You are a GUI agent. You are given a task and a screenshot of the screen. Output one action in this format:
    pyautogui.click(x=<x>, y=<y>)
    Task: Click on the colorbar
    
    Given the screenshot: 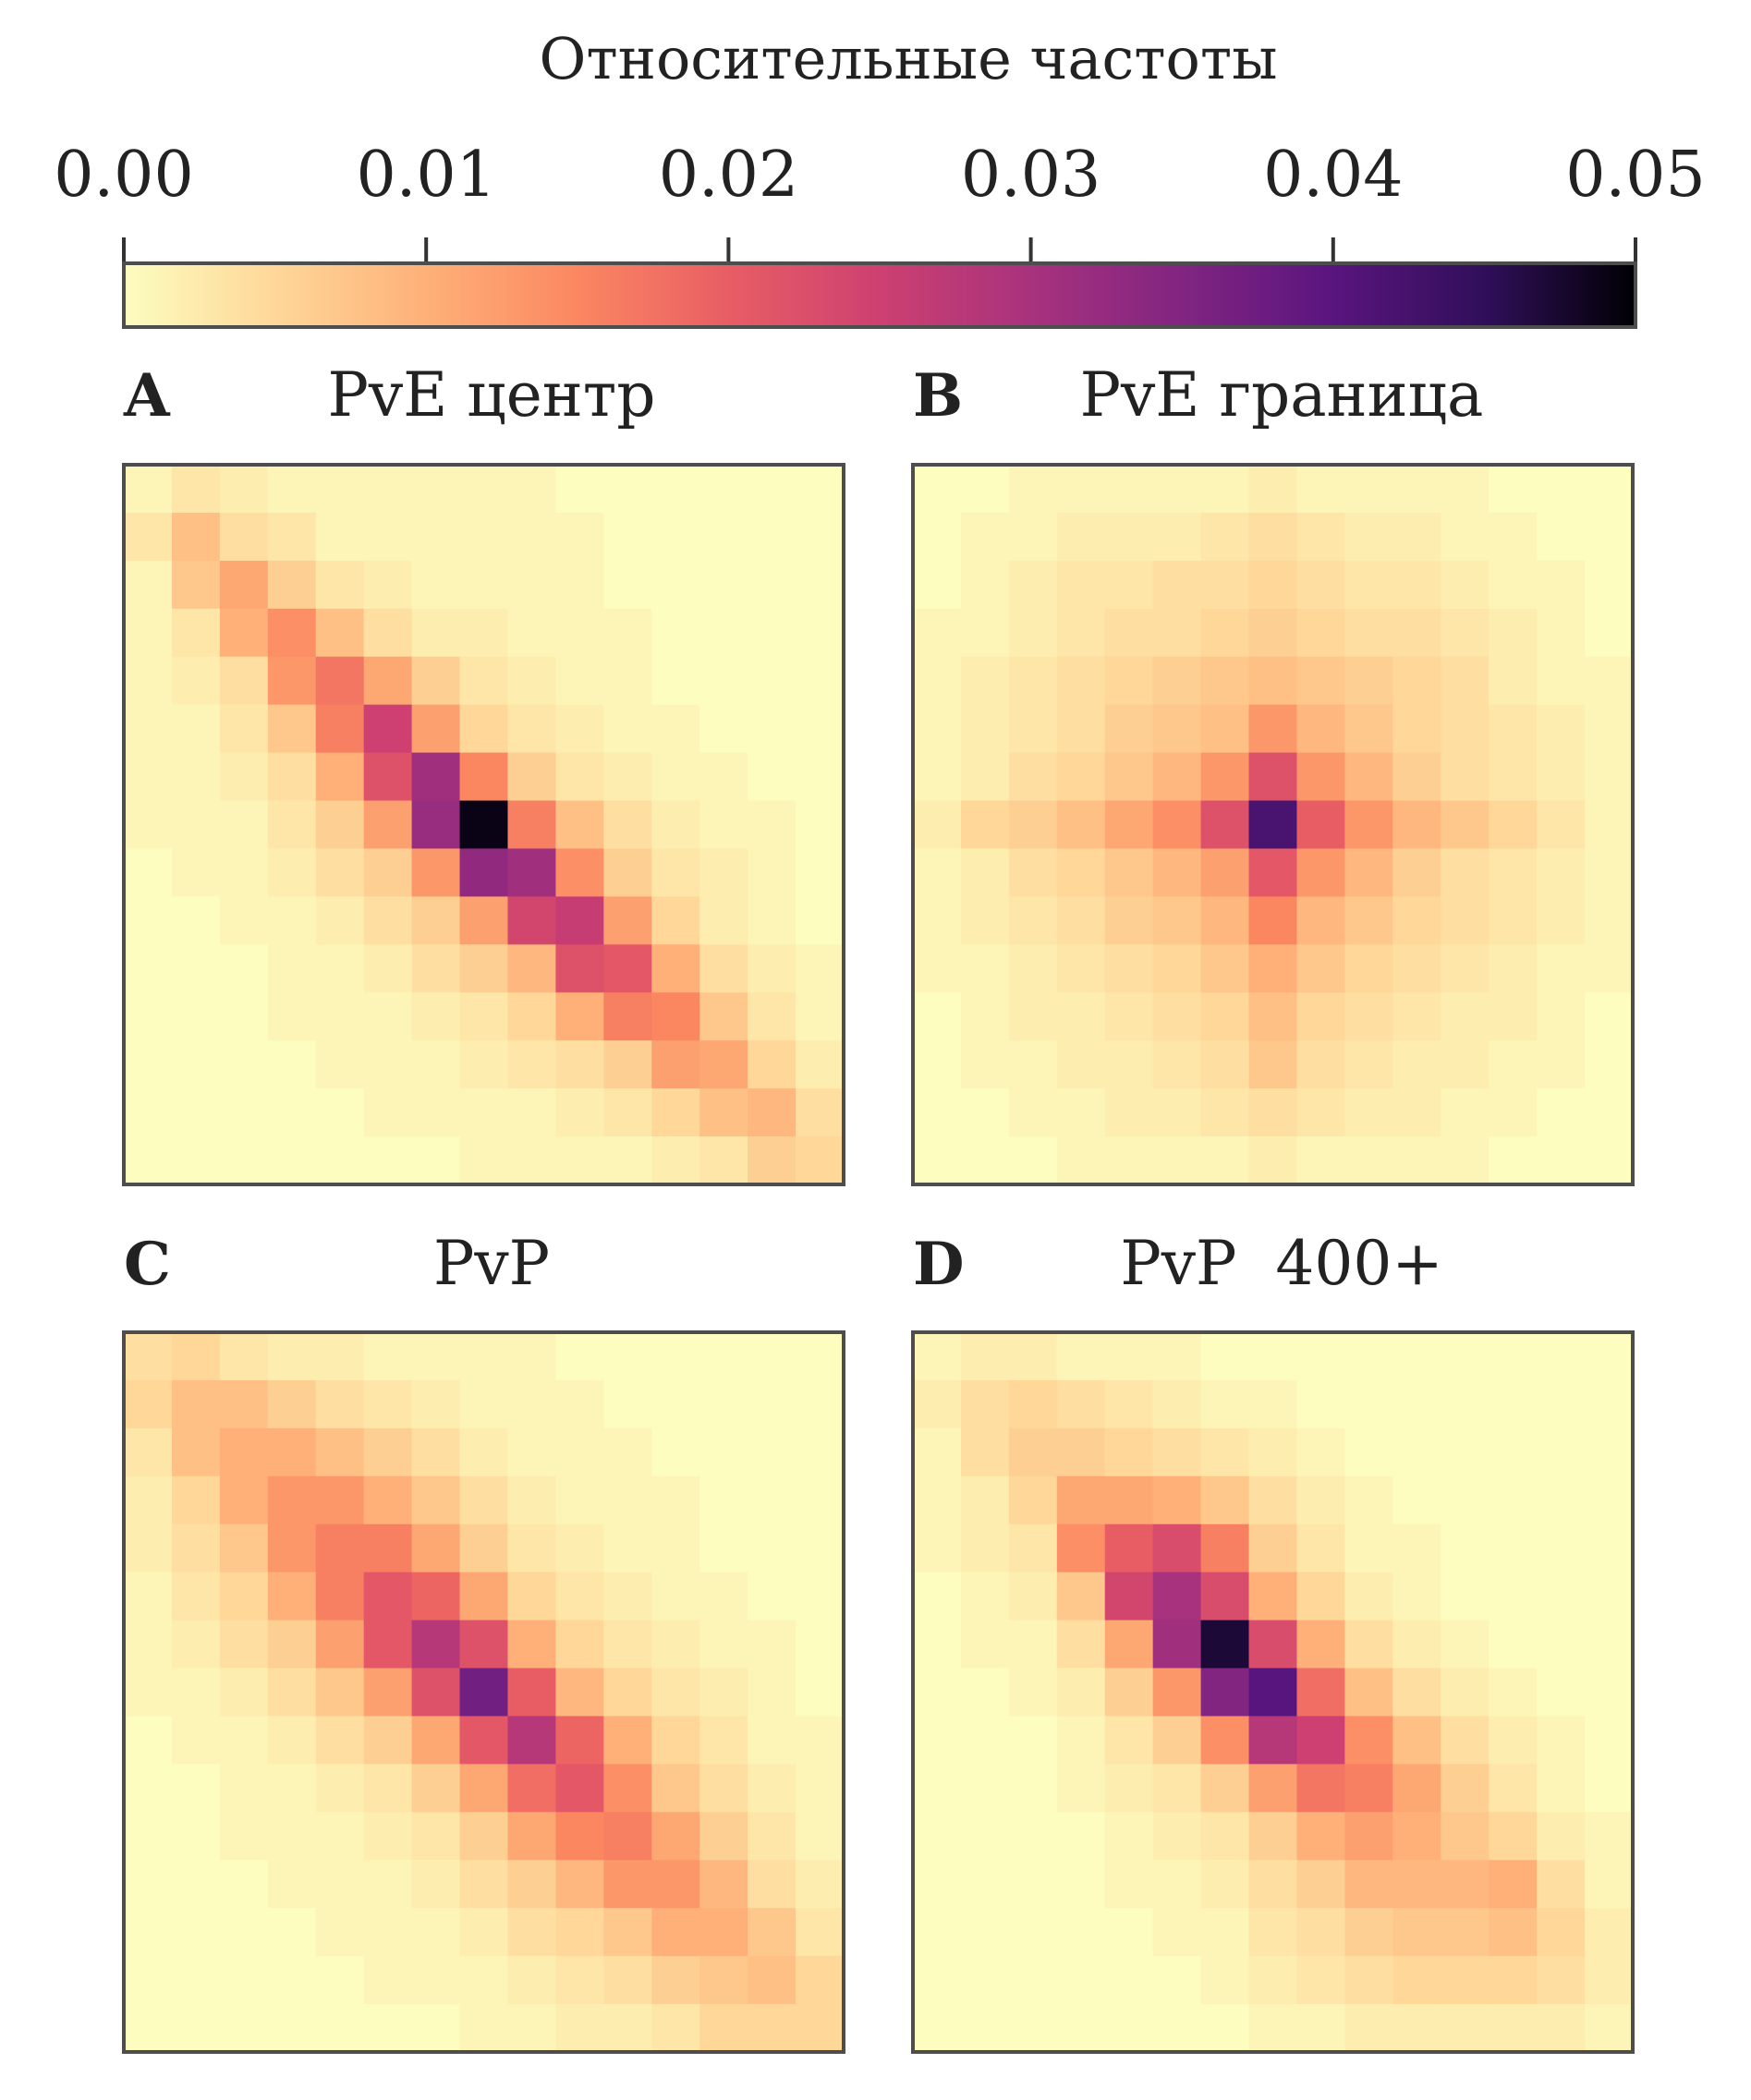 What is the action you would take?
    pyautogui.click(x=880, y=295)
    